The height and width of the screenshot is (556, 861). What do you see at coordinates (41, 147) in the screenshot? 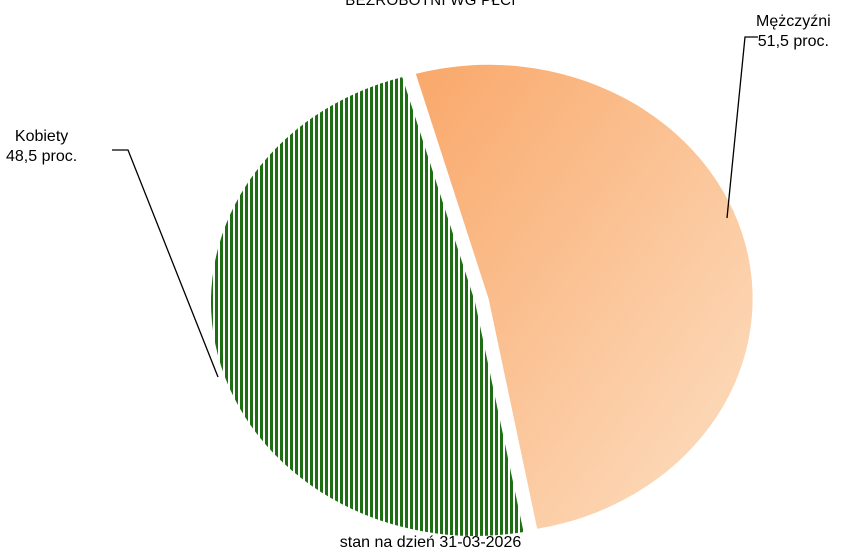
I see `slice-label-women: Kobiety 48,5 proc.` at bounding box center [41, 147].